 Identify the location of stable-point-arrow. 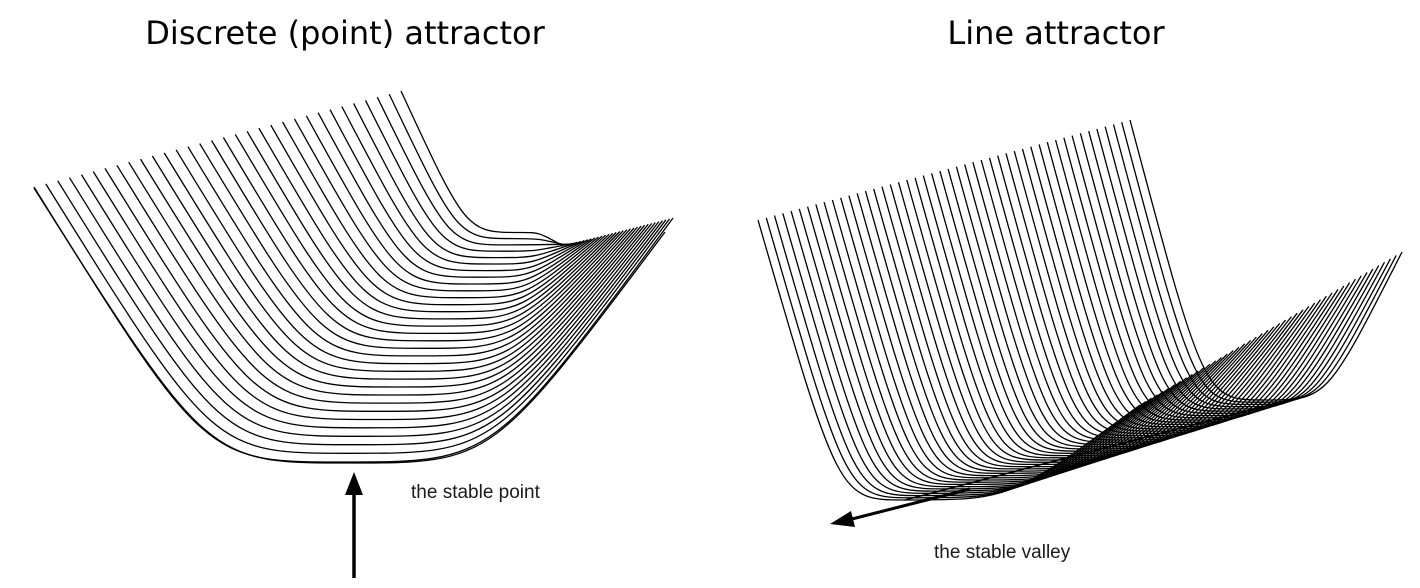
(354, 525).